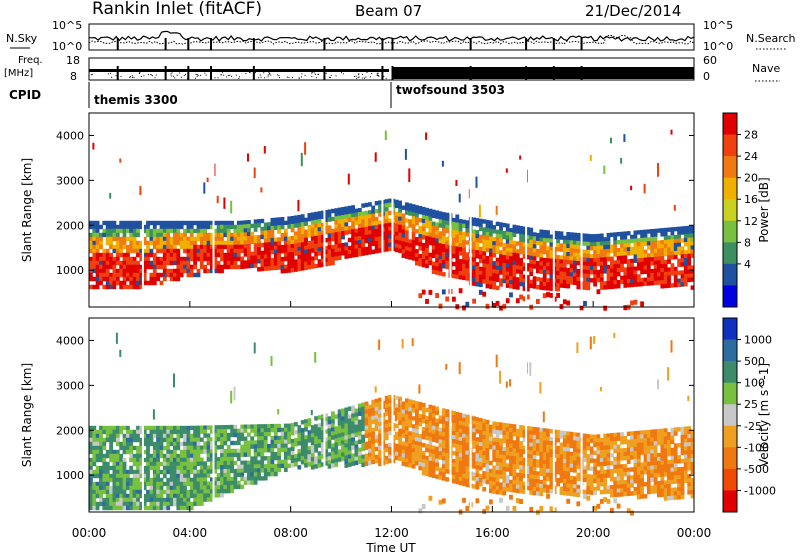 The width and height of the screenshot is (800, 554). What do you see at coordinates (18, 73) in the screenshot?
I see `freq-unit: [MHz]` at bounding box center [18, 73].